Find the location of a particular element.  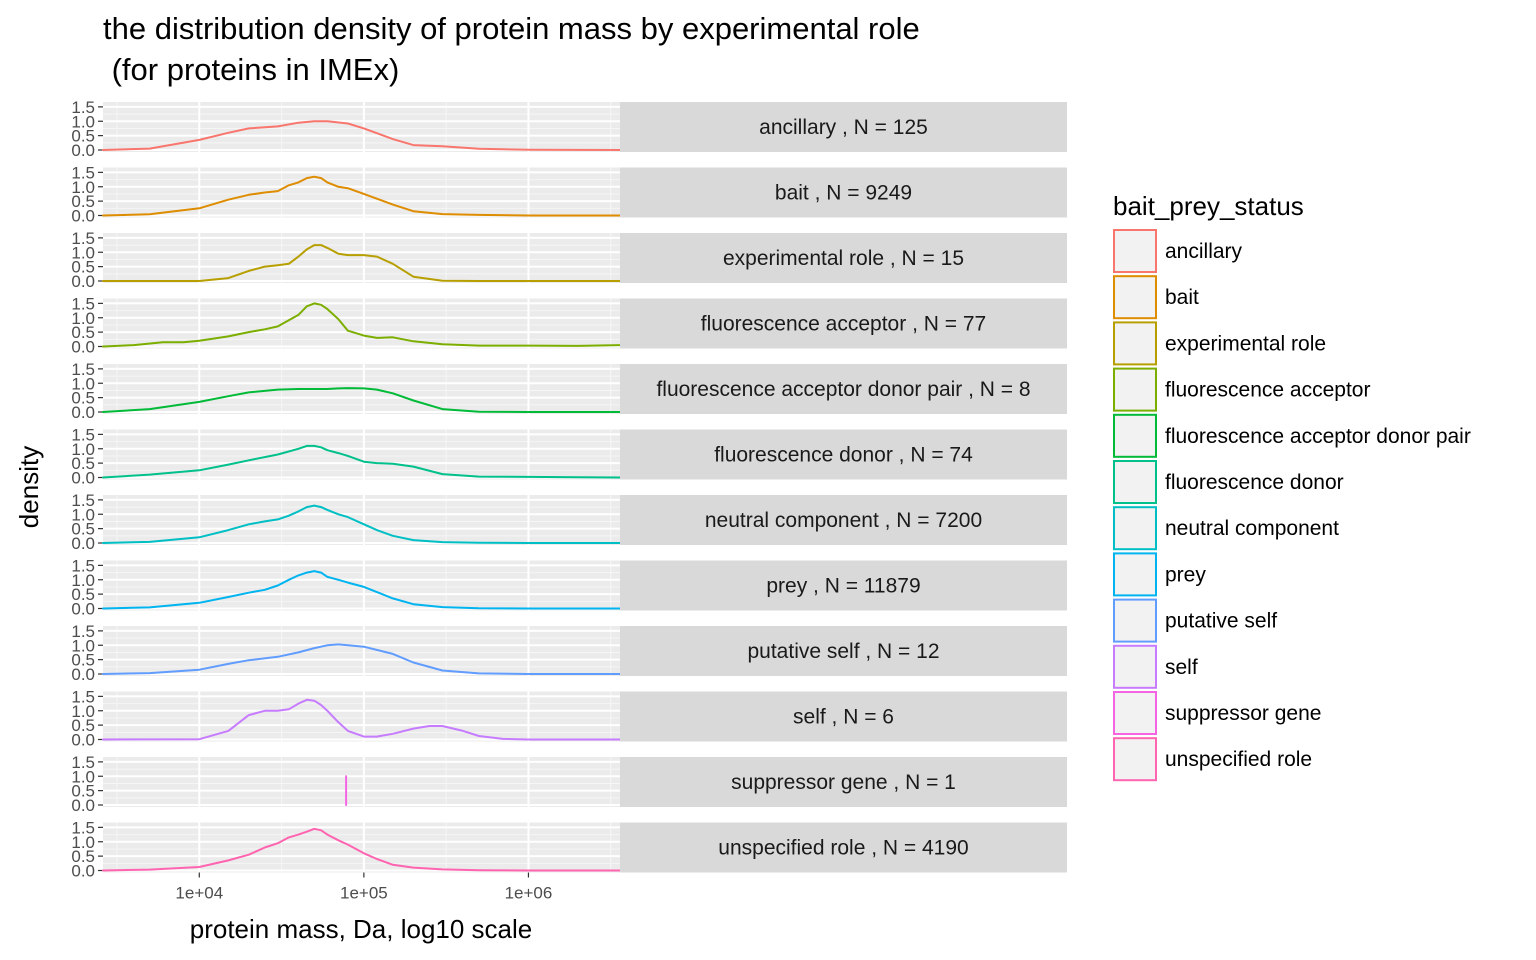

facet-strip-label: prey , N = 11879 is located at coordinates (843, 586).